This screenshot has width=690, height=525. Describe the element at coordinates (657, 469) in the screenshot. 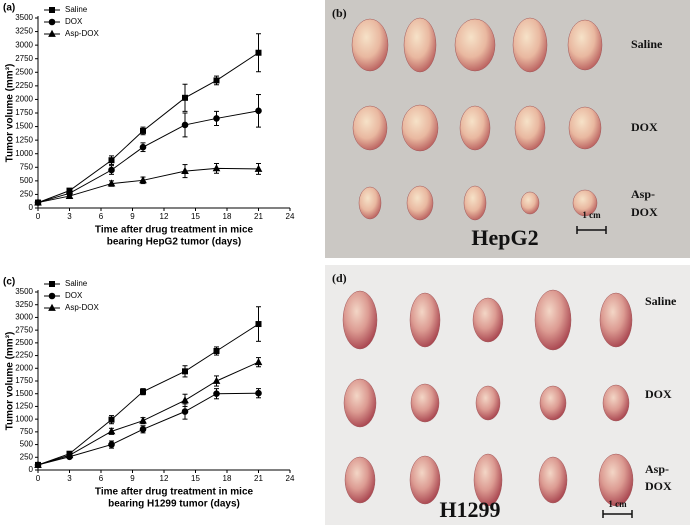

I see `row-label: Asp-` at that location.